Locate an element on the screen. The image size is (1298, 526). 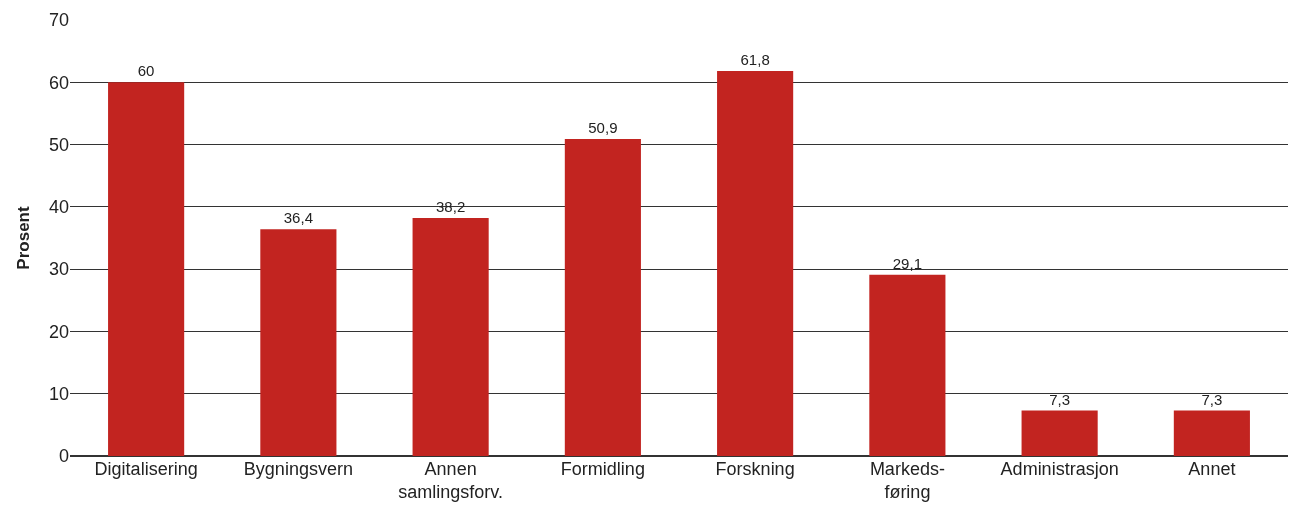
data-label: 60 is located at coordinates (146, 71).